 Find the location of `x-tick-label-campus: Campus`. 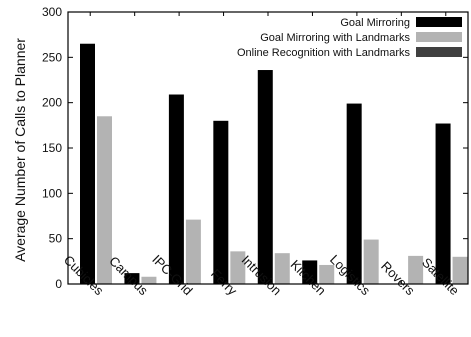

x-tick-label-campus: Campus is located at coordinates (128, 275).